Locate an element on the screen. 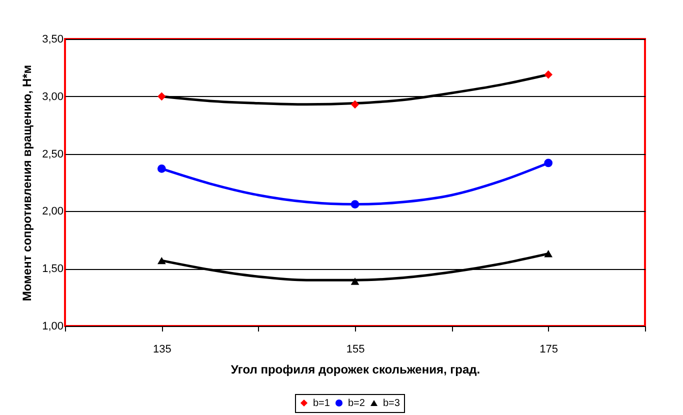 The height and width of the screenshot is (415, 683). y-tick-label: 1,50 is located at coordinates (53, 269).